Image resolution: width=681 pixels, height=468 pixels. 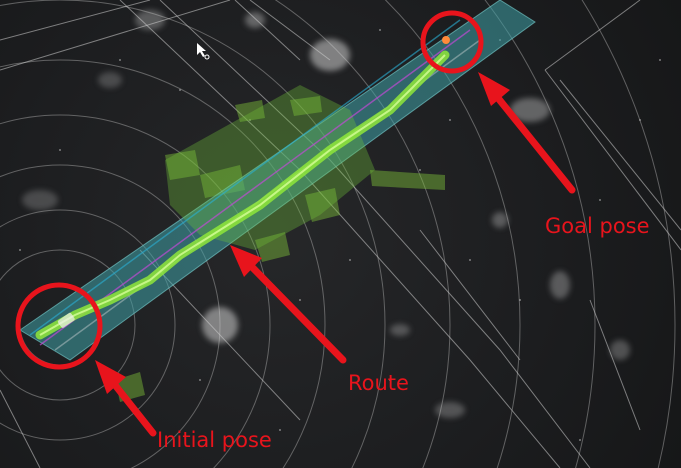 I want to click on route-arrow, so click(x=298, y=314).